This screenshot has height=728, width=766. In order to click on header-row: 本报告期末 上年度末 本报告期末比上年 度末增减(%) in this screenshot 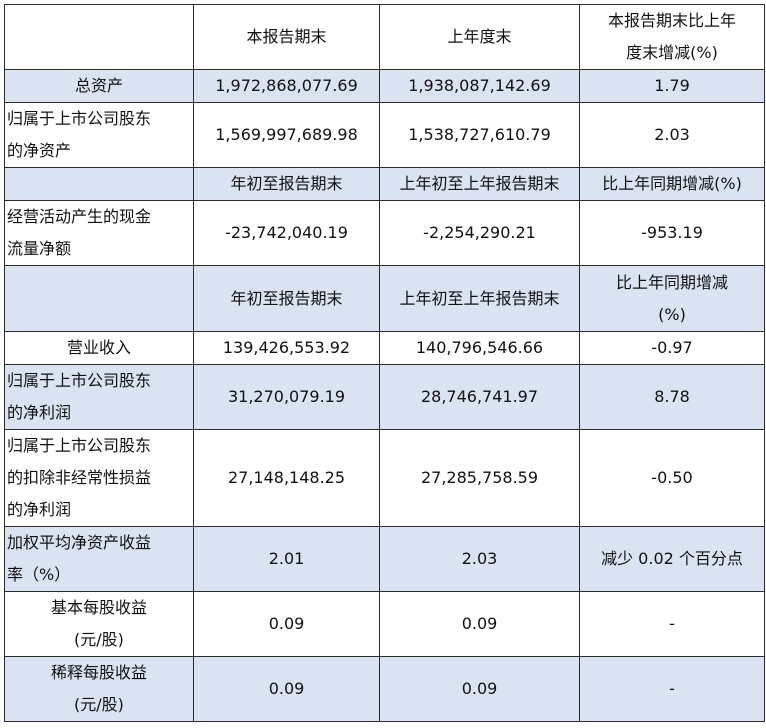, I will do `click(384, 37)`.